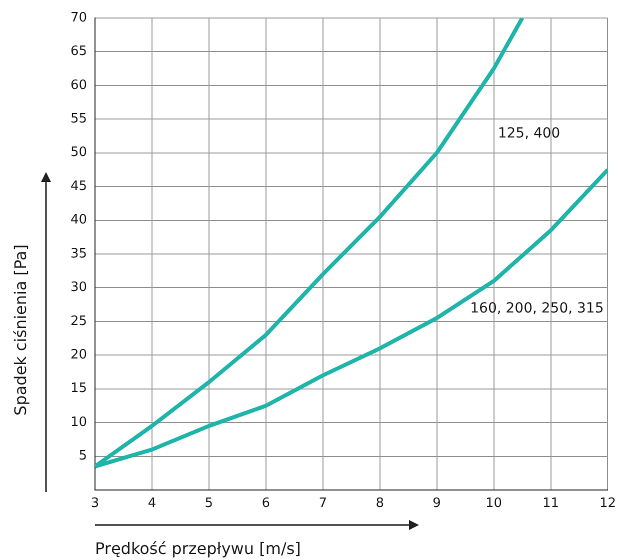 The image size is (622, 560). Describe the element at coordinates (78, 288) in the screenshot. I see `y-tick-label: 30` at that location.